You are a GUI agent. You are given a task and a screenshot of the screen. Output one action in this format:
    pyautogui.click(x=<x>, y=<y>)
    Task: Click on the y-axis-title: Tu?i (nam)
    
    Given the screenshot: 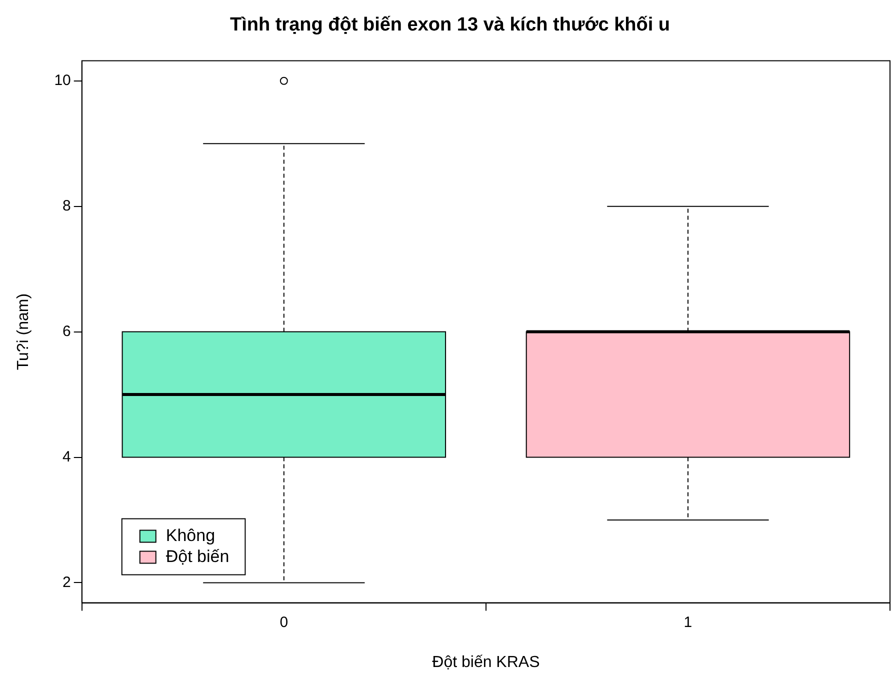 What is the action you would take?
    pyautogui.click(x=23, y=331)
    